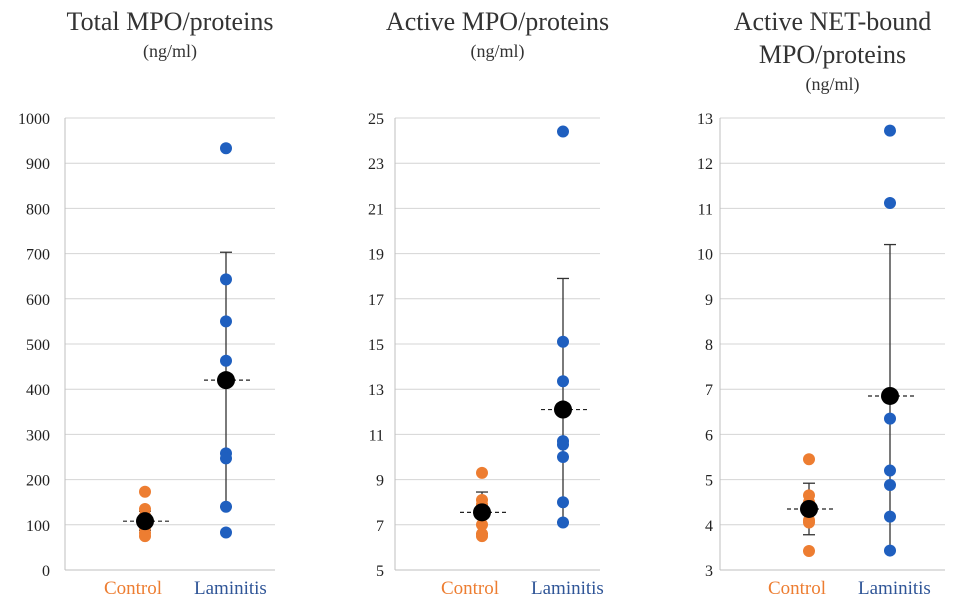 This screenshot has height=602, width=960. Describe the element at coordinates (709, 526) in the screenshot. I see `y-tick-label: 4` at that location.